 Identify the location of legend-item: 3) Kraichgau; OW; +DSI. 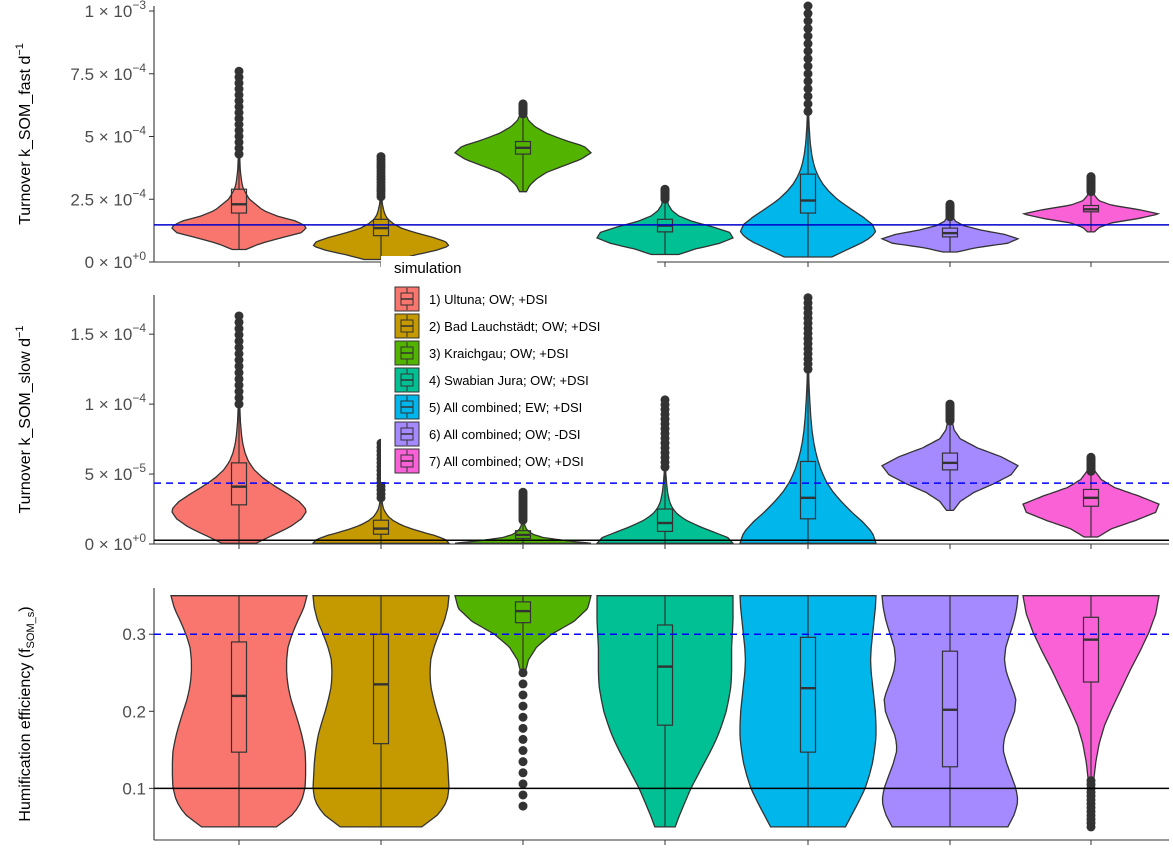
(481, 353).